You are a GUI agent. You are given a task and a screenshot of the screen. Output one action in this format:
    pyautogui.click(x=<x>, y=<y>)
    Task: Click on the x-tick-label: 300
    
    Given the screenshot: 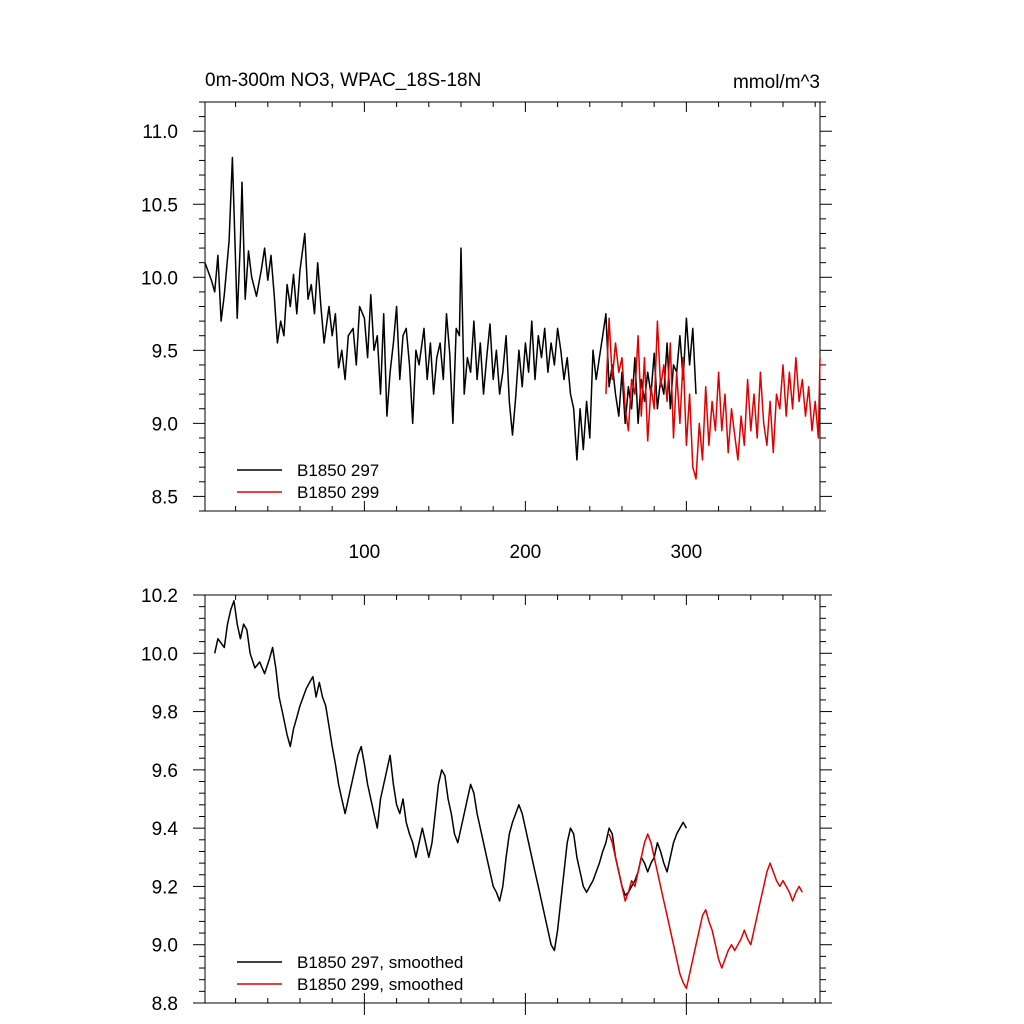 What is the action you would take?
    pyautogui.click(x=687, y=552)
    